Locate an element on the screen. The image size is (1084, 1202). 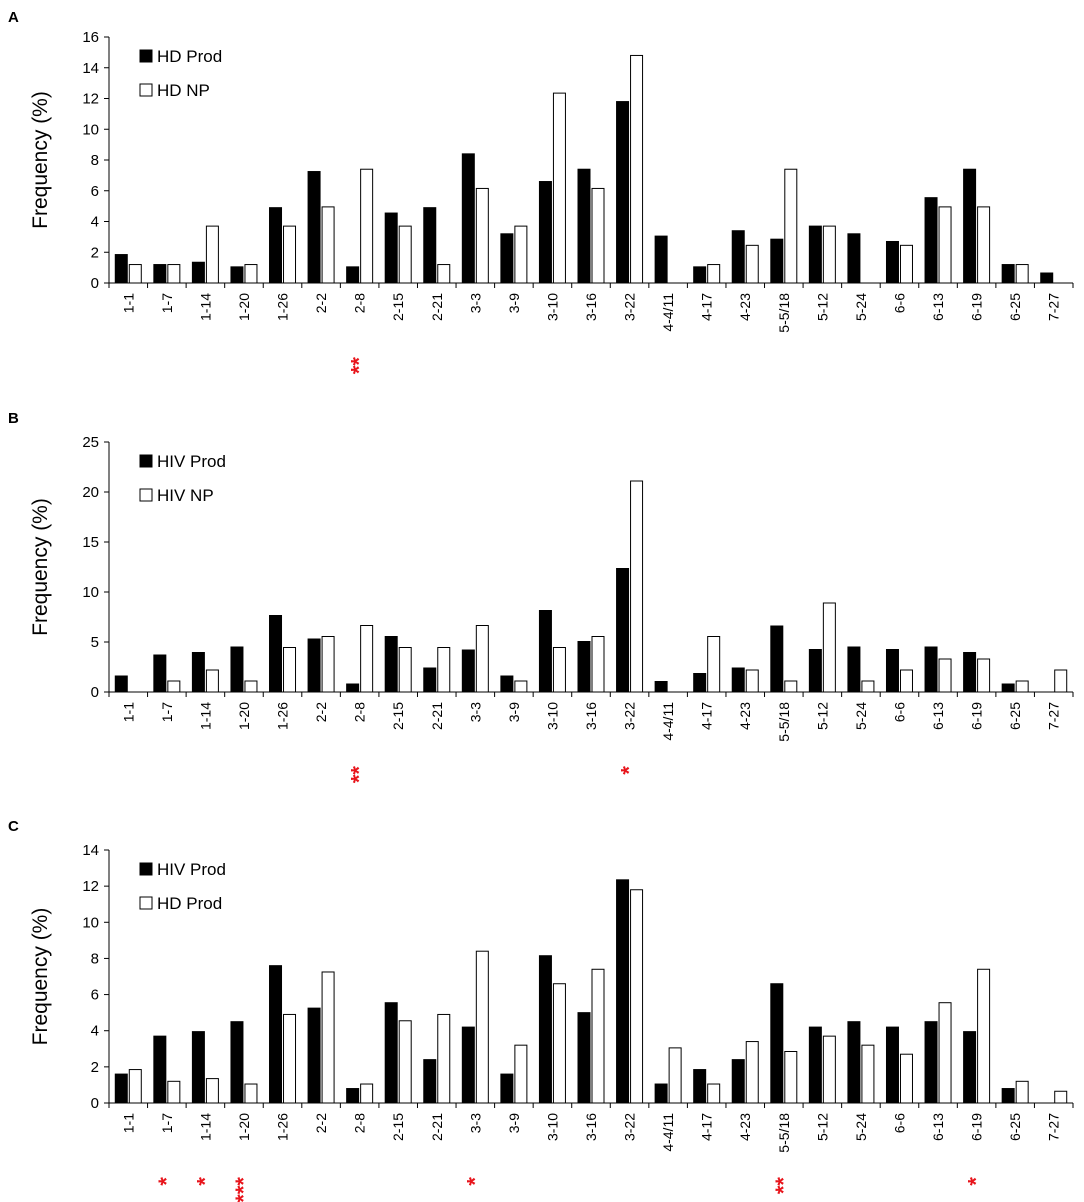
x-category-label: 1-26 is located at coordinates (283, 307).